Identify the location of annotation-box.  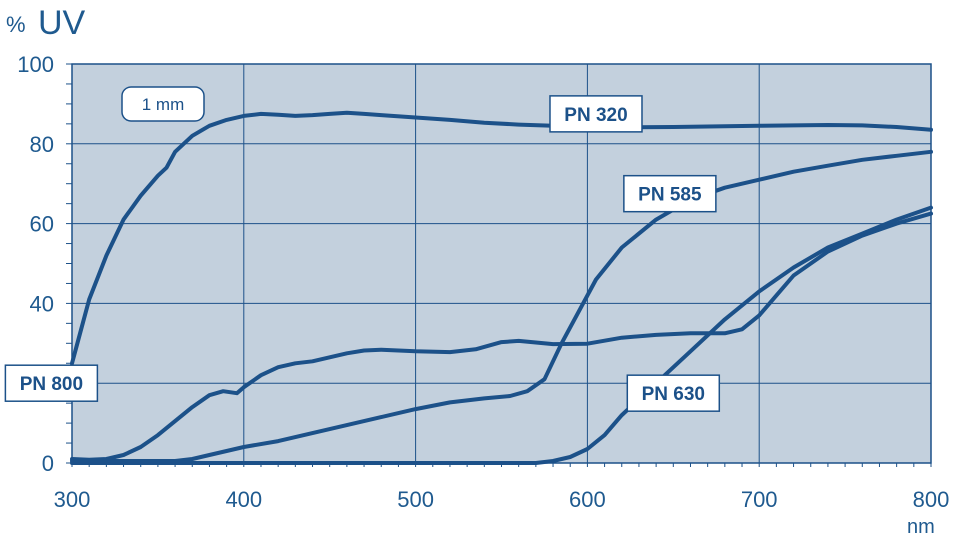
(163, 104).